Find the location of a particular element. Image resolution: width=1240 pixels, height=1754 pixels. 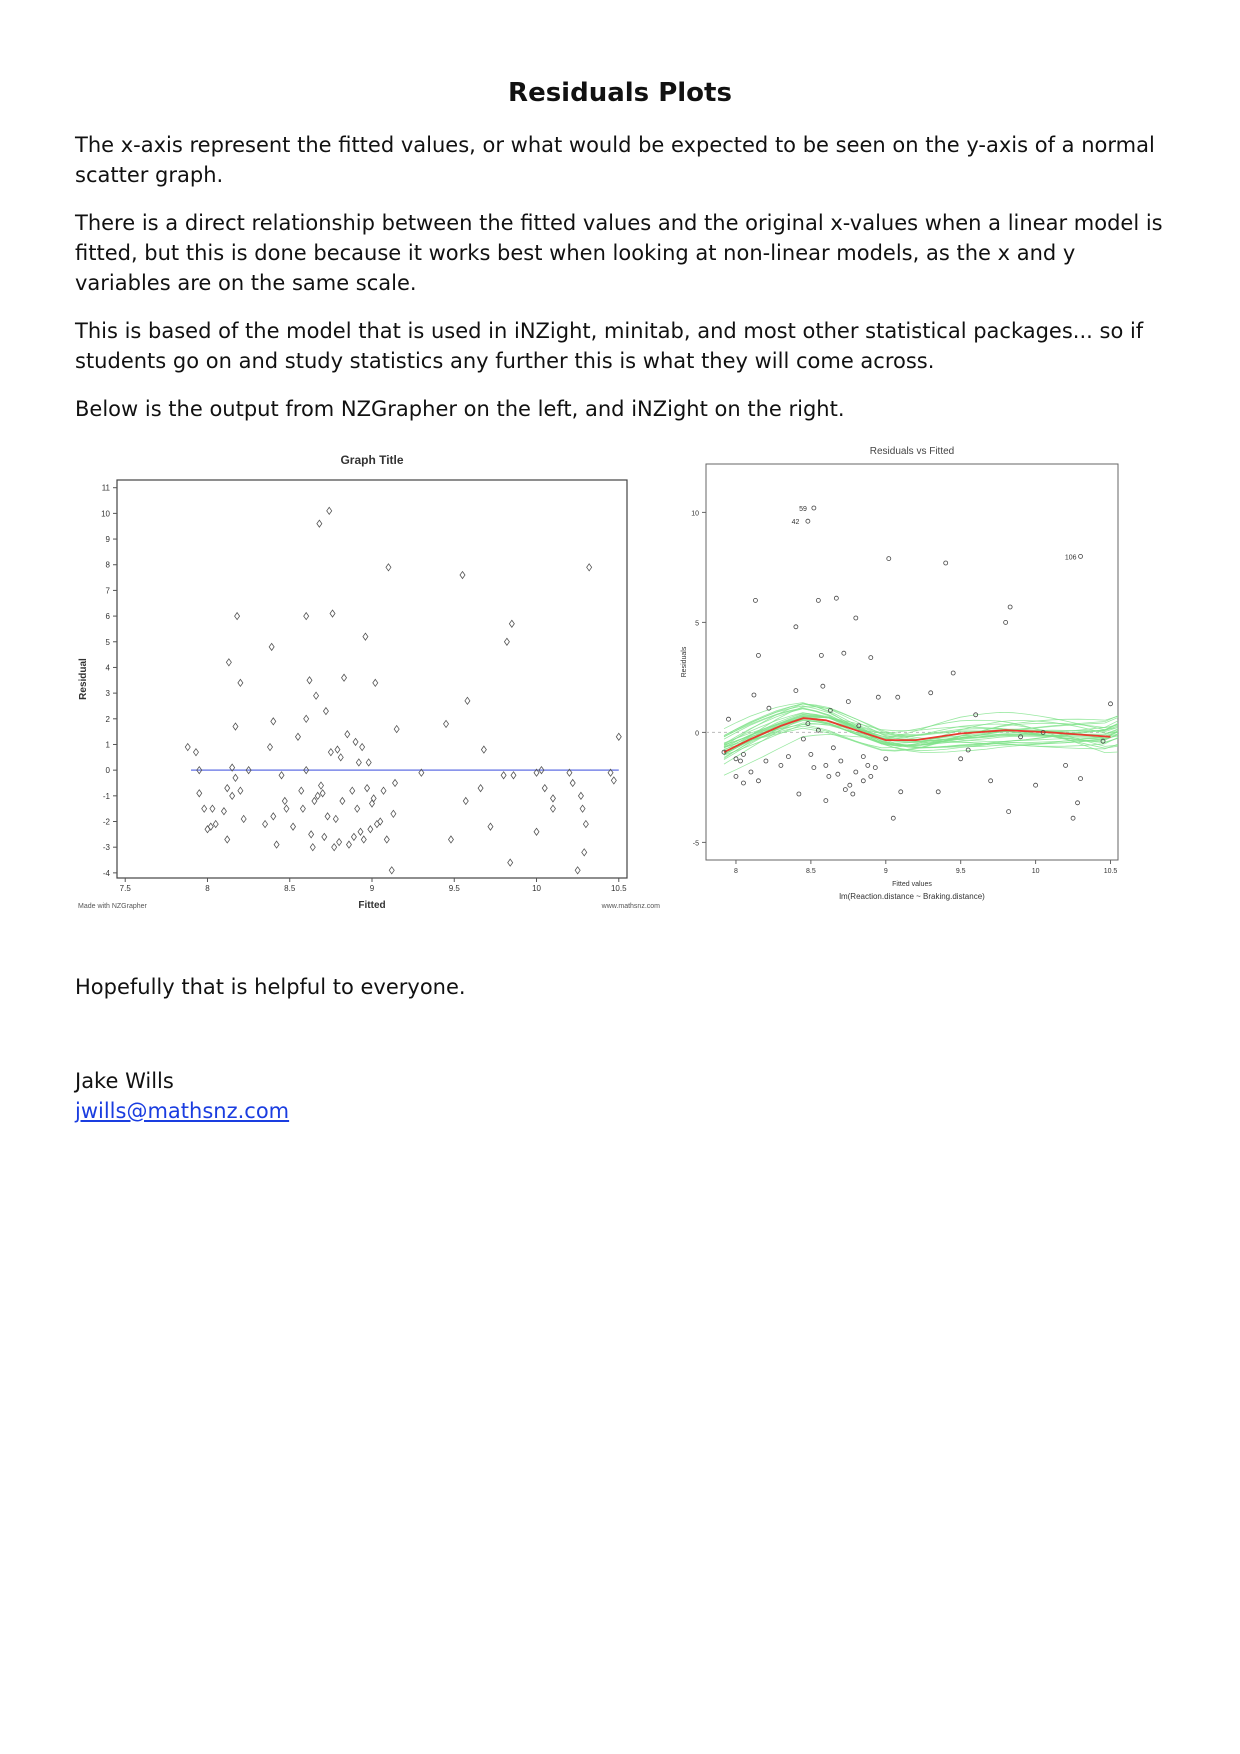

author-email-link: jwills@mathsnz.com is located at coordinates (182, 1111).